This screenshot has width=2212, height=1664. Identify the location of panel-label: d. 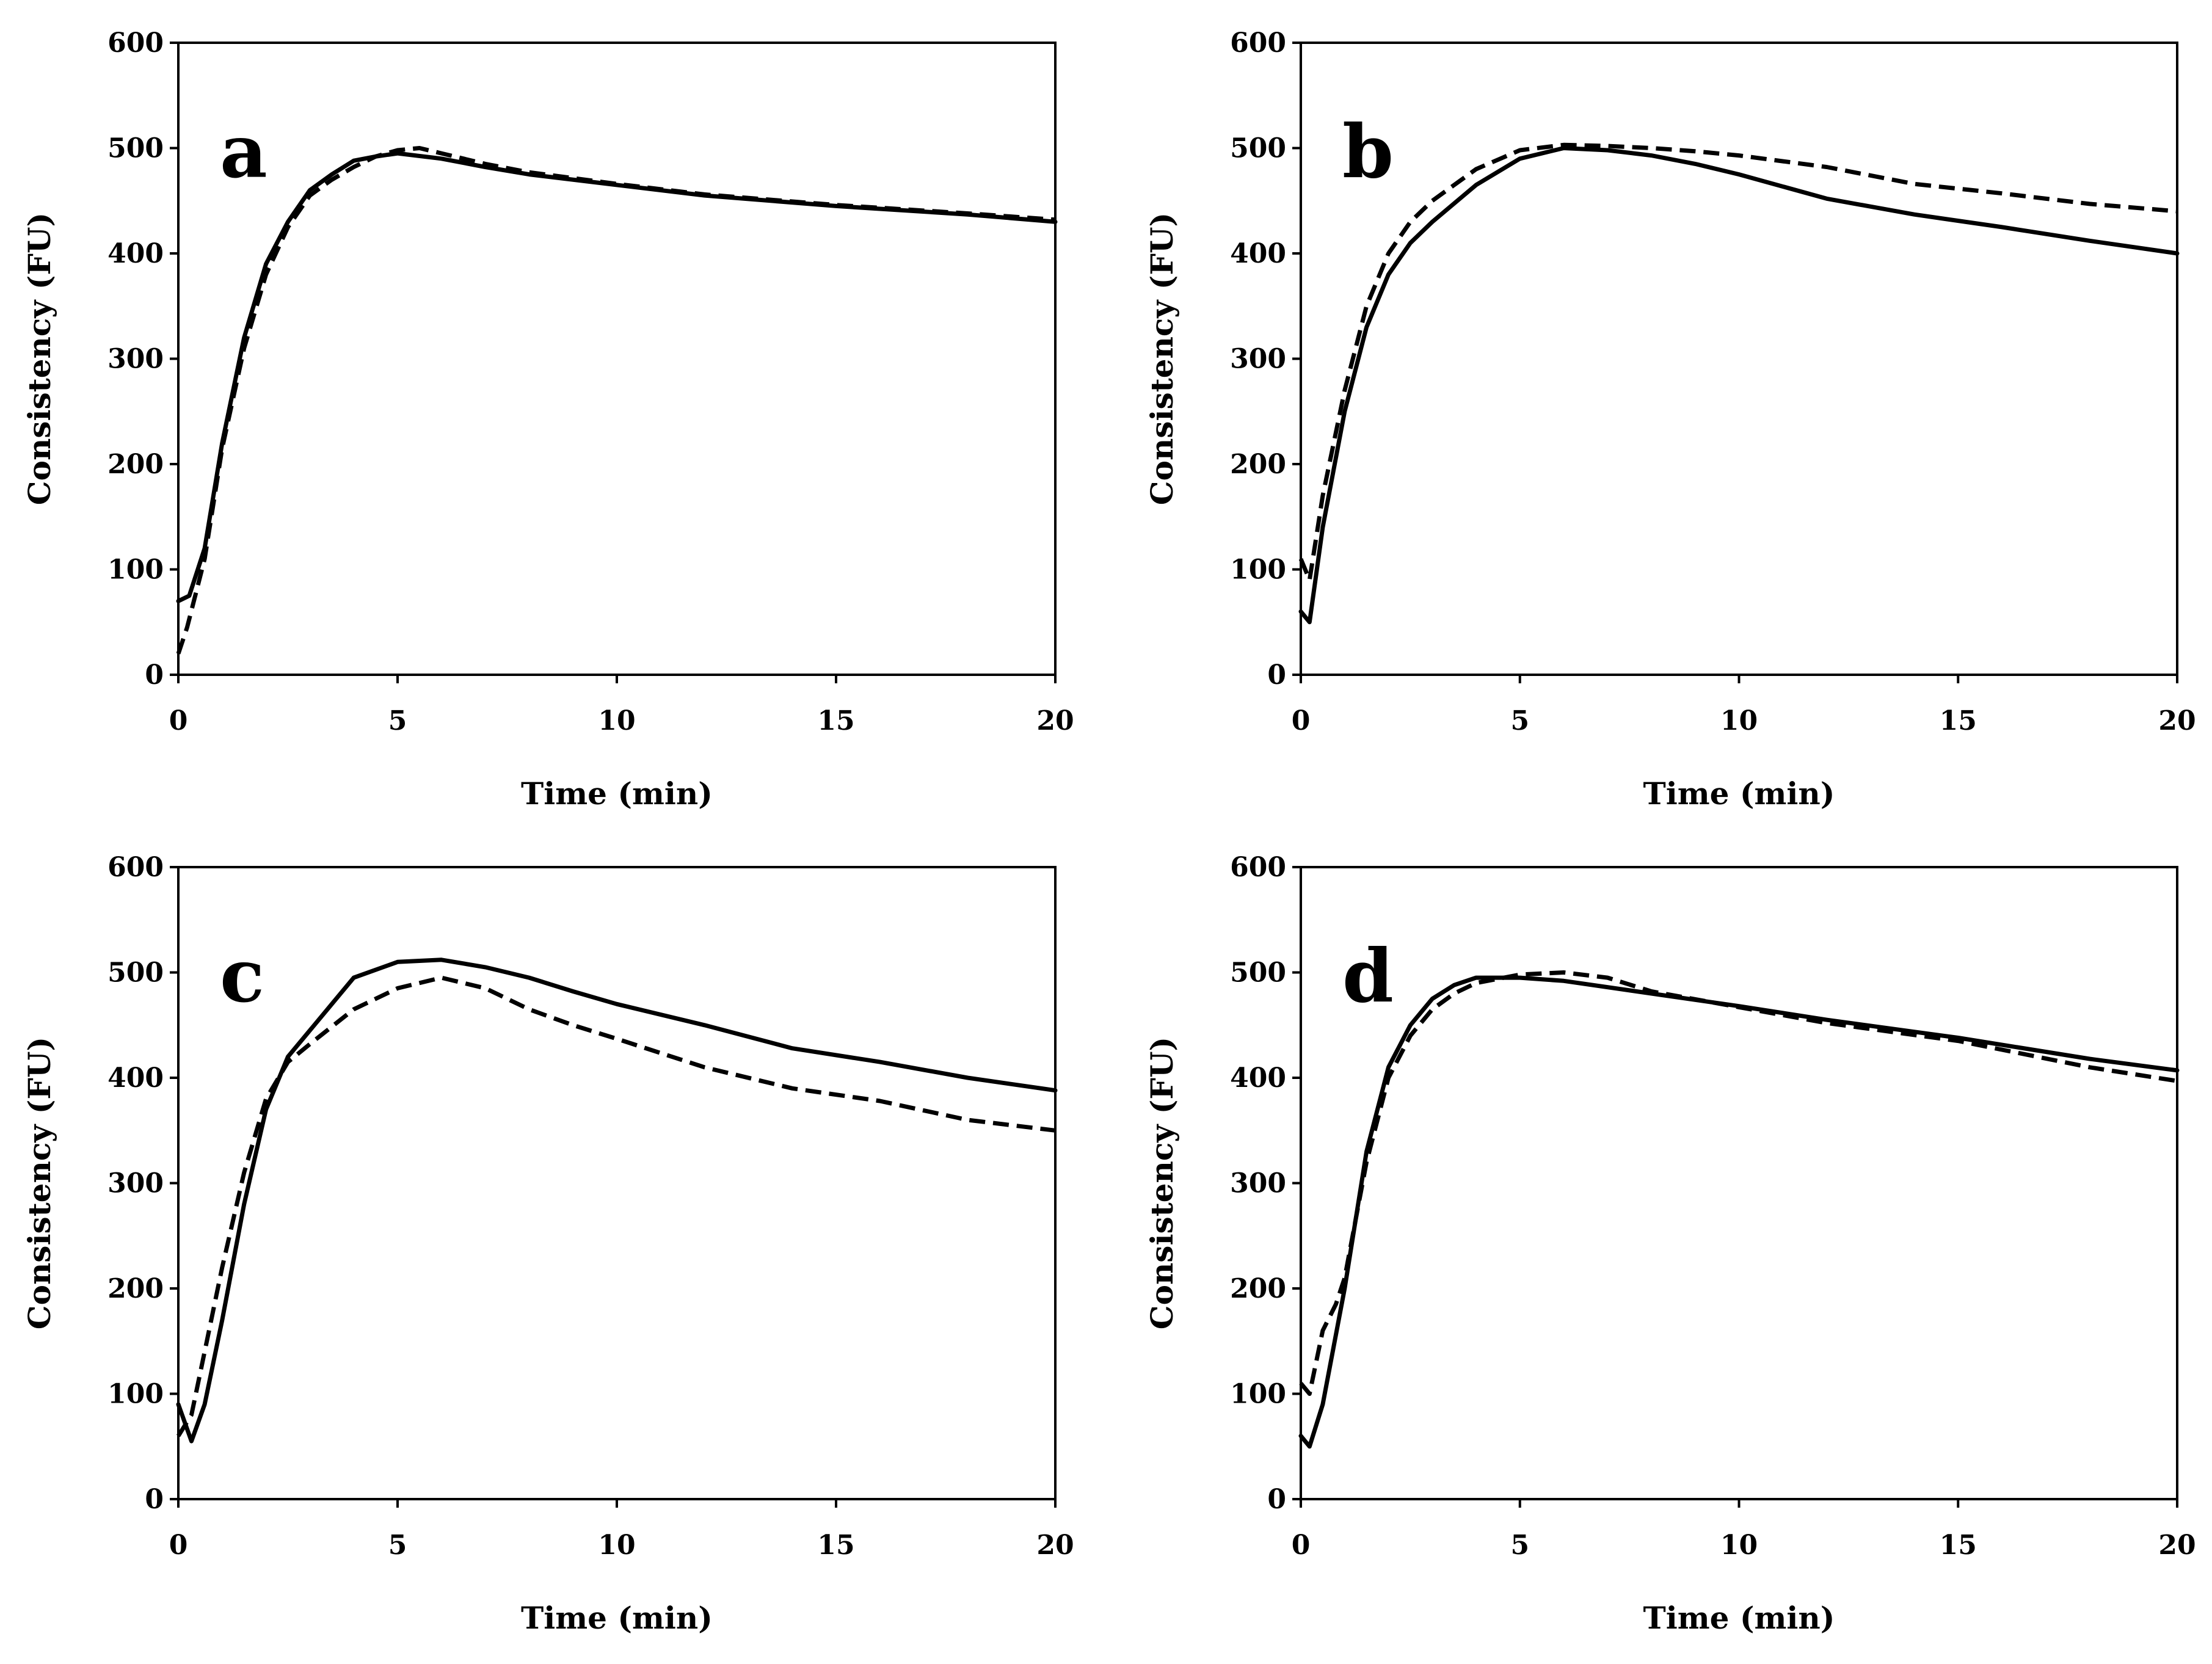
(1368, 976).